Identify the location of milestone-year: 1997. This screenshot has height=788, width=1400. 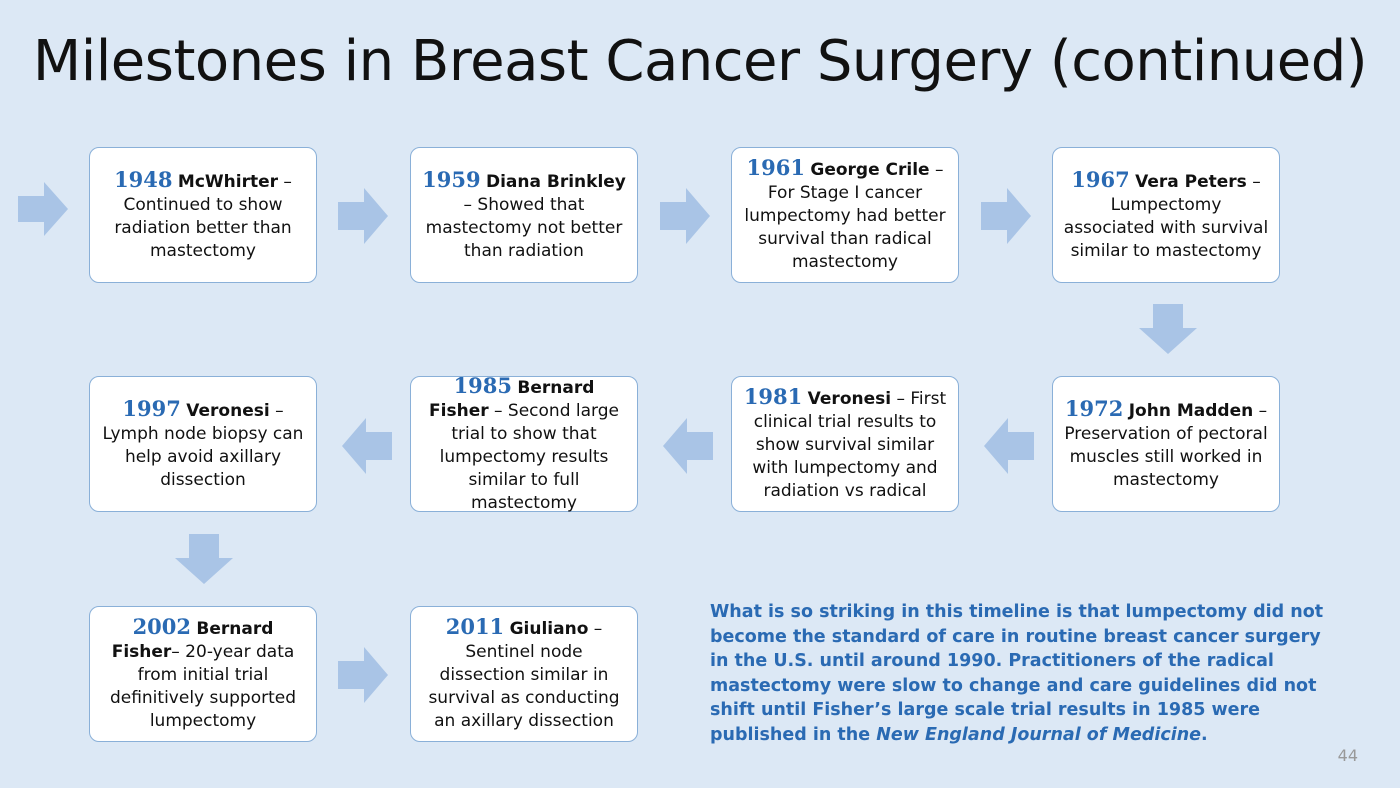
(151, 408).